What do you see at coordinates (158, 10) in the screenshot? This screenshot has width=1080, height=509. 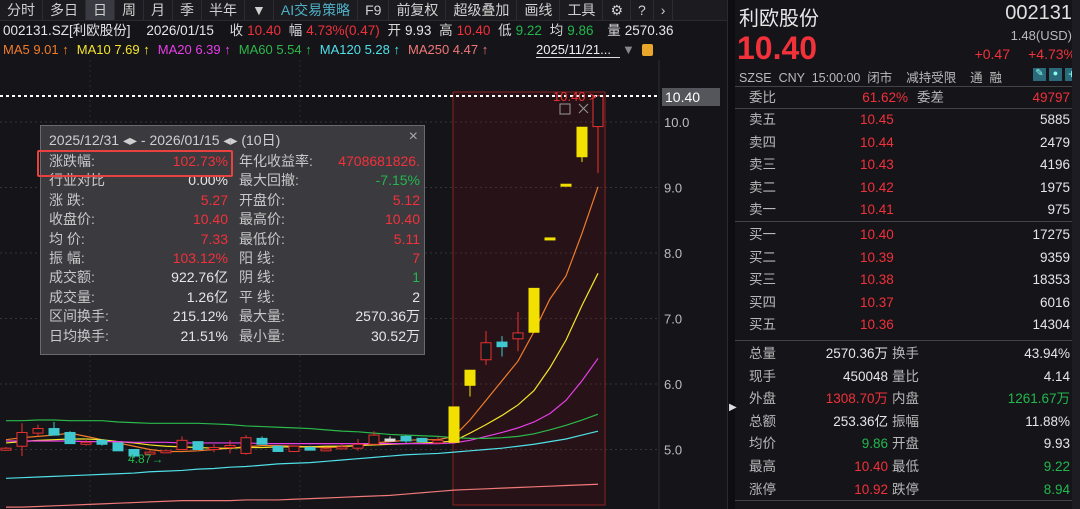 I see `toolbar-tab: 月` at bounding box center [158, 10].